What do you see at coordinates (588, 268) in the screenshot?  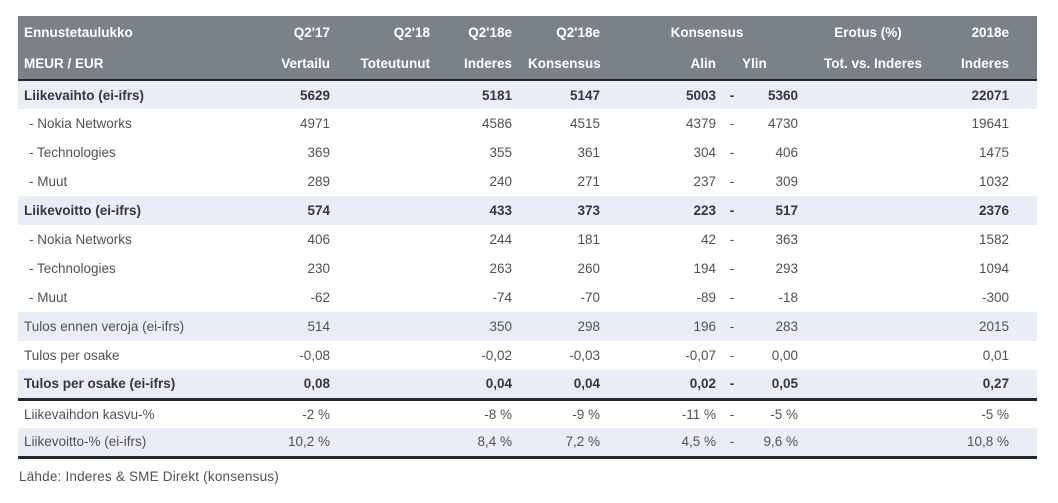 I see `cell-konsensus: 260` at bounding box center [588, 268].